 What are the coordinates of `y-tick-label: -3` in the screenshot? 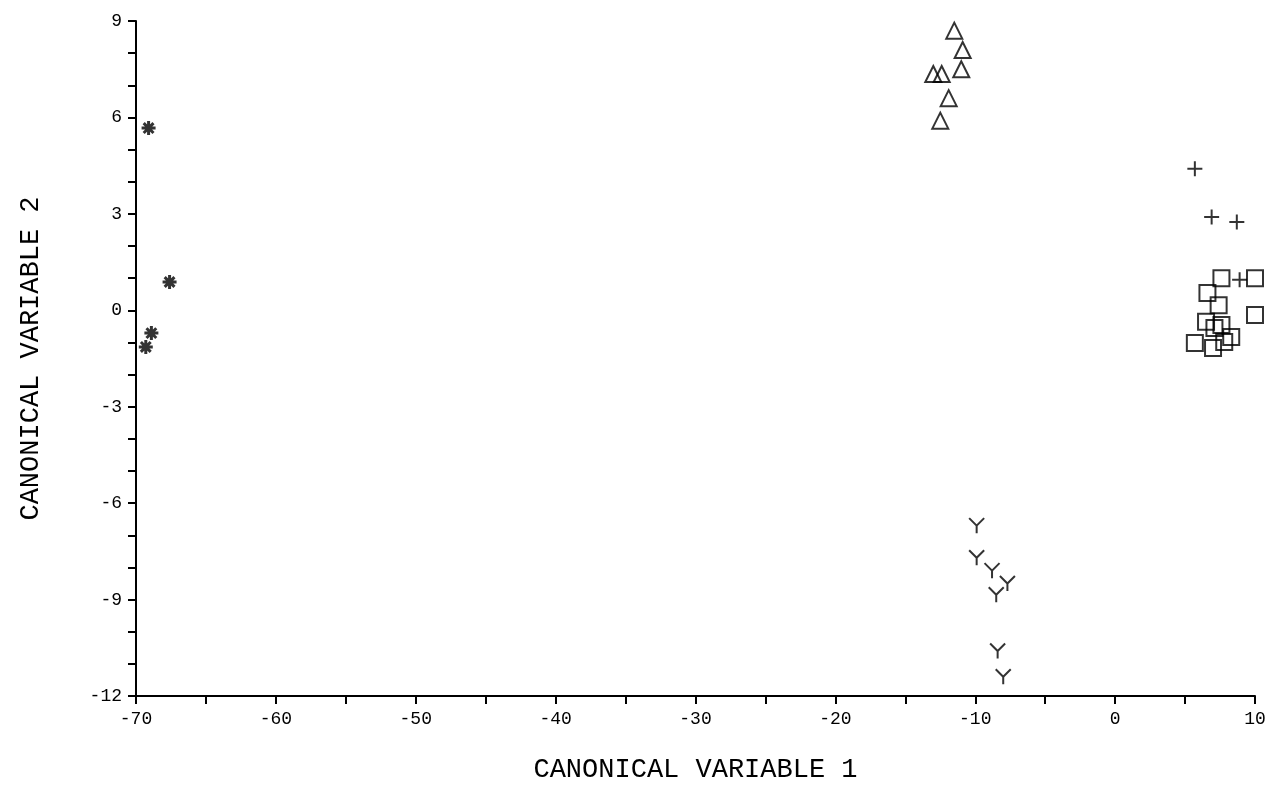 It's located at (111, 406).